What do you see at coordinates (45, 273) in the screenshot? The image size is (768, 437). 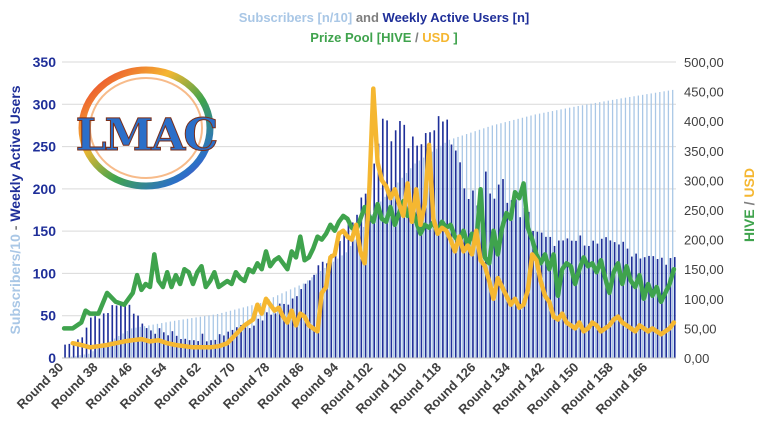 I see `y-left-tick-label: 100` at bounding box center [45, 273].